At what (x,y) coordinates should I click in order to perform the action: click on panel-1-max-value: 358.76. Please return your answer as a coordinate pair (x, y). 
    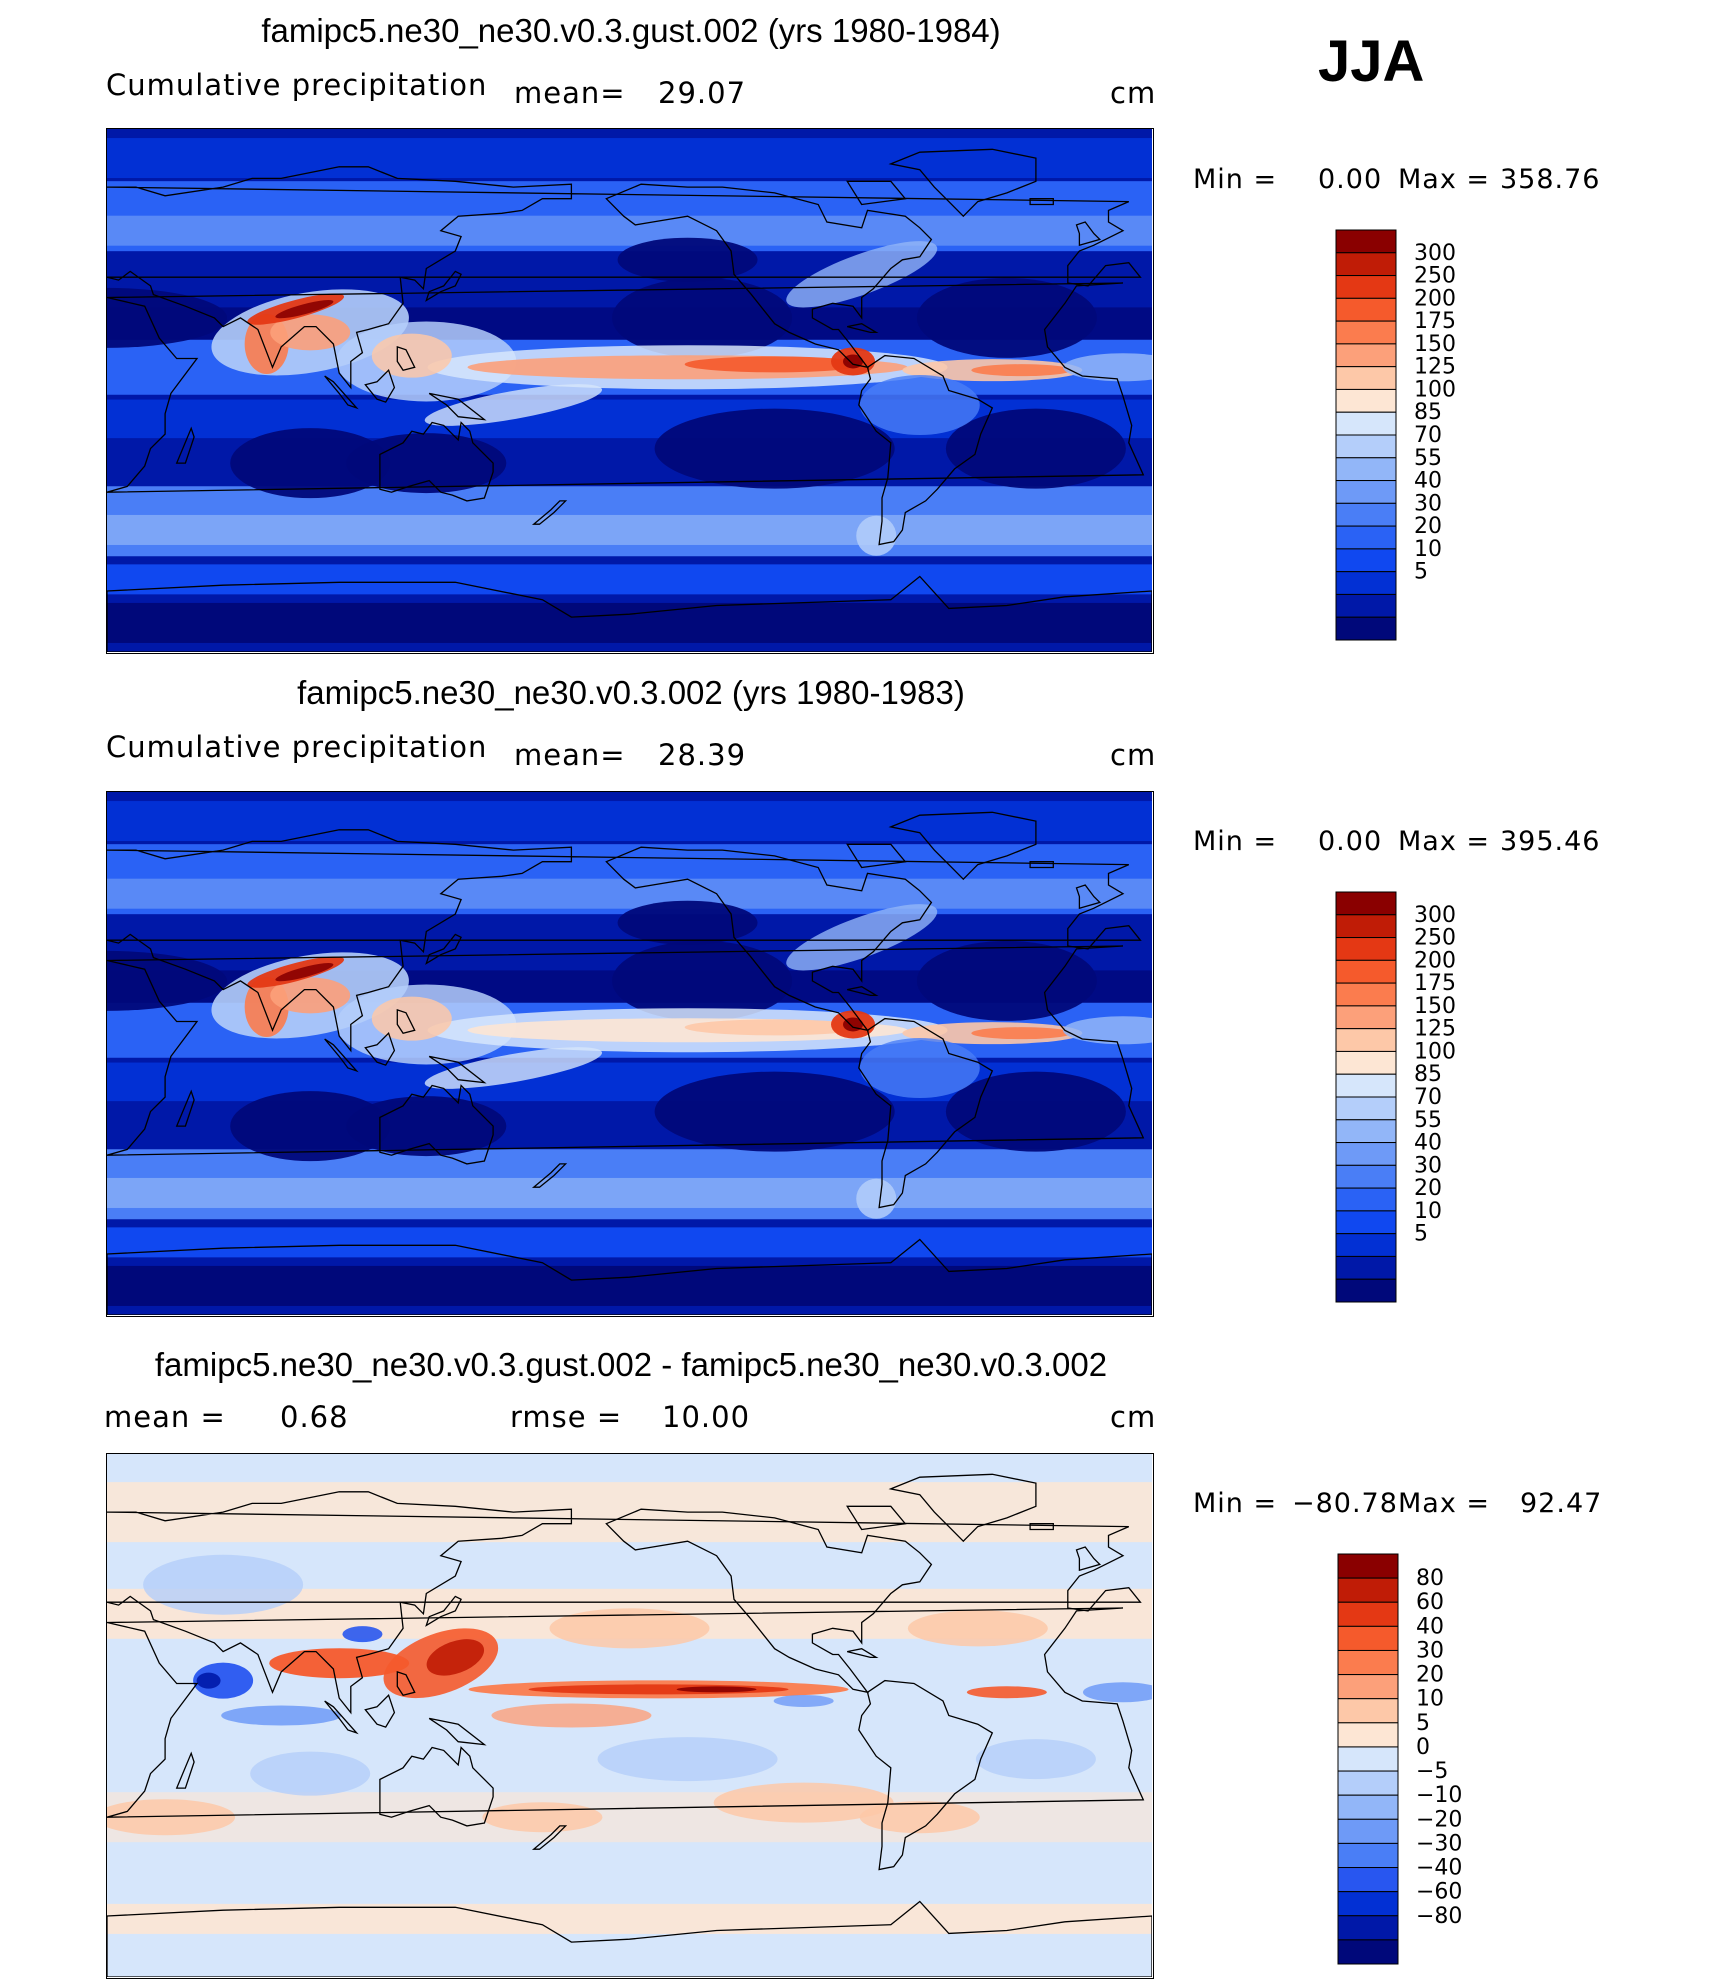
    Looking at the image, I should click on (1550, 179).